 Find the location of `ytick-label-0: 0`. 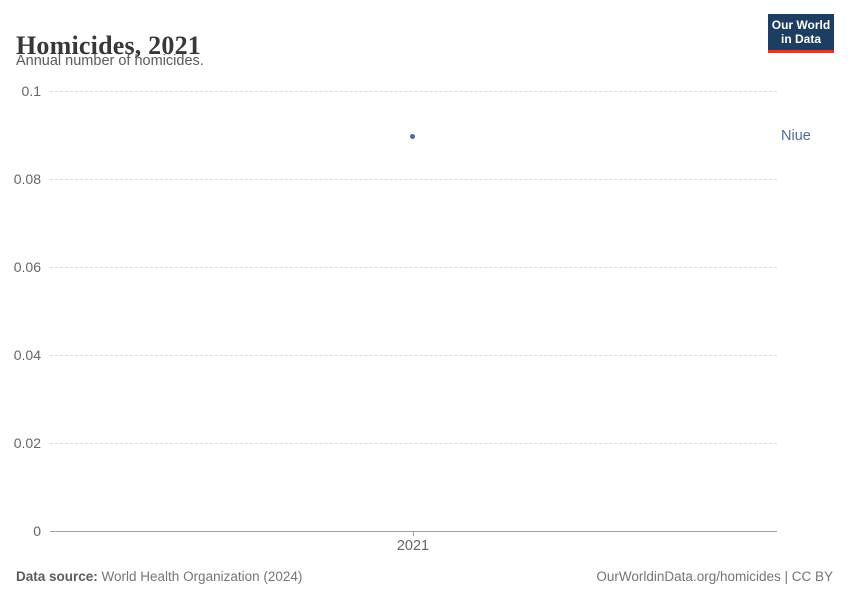

ytick-label-0: 0 is located at coordinates (37, 531).